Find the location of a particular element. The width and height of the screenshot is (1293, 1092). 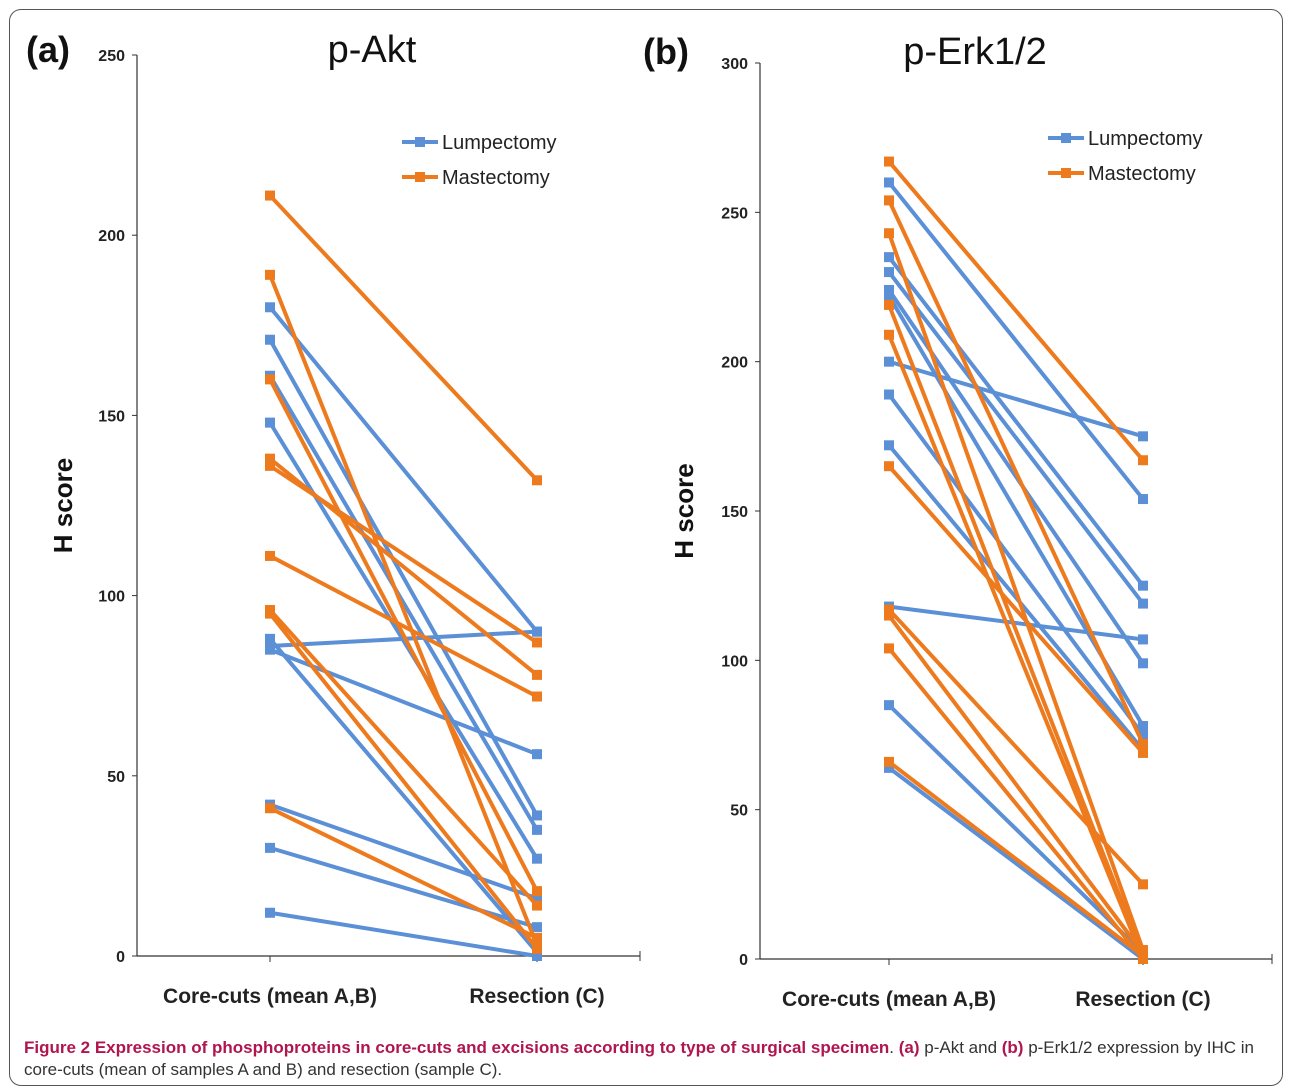

panel-a-title: p-Akt is located at coordinates (372, 50).